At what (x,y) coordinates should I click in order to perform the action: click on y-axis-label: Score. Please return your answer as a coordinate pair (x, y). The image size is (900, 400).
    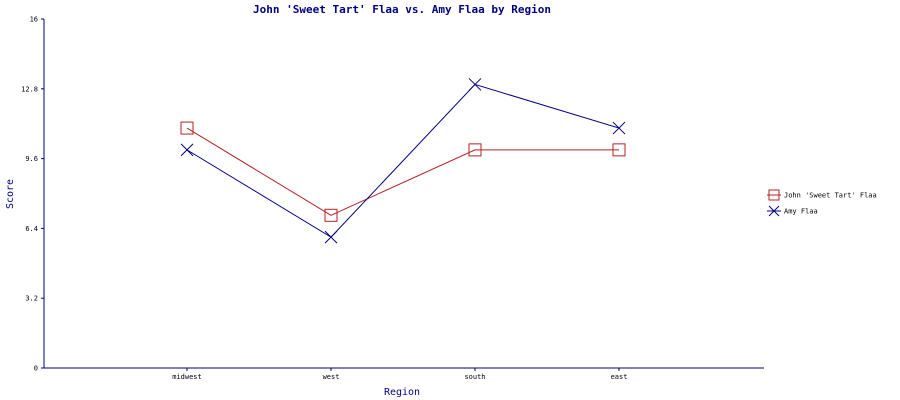
    Looking at the image, I should click on (10, 194).